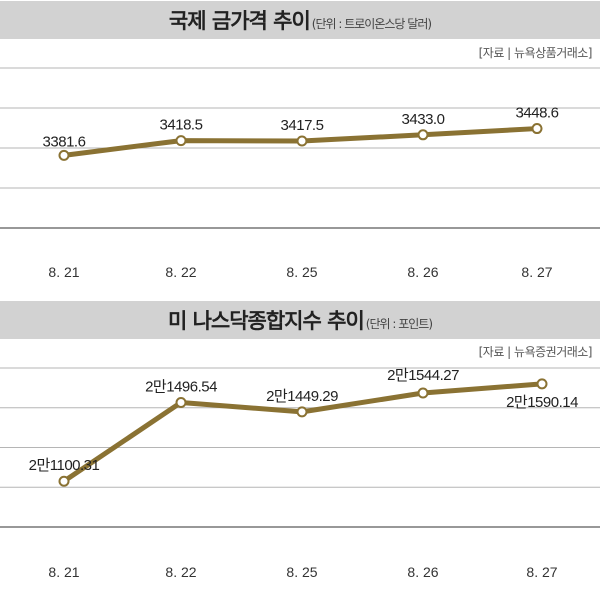 The image size is (600, 592). Describe the element at coordinates (64, 141) in the screenshot. I see `data-label: 3381.6` at that location.